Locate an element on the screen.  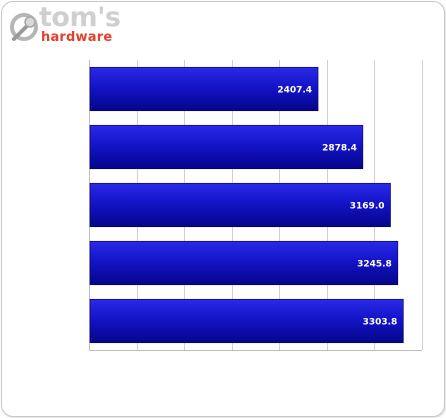
bar-value-label: 2407.4 is located at coordinates (294, 91).